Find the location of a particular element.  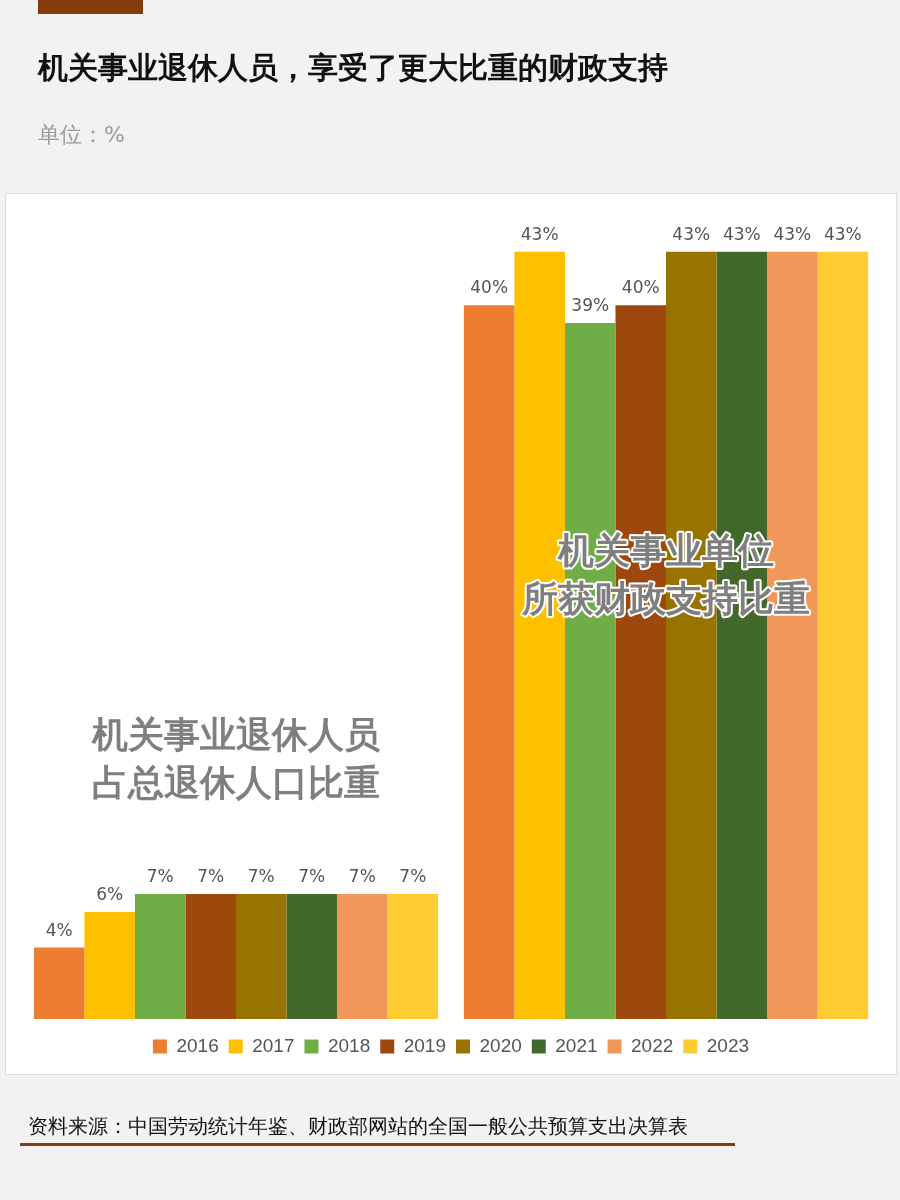

data-label: 4% is located at coordinates (59, 929).